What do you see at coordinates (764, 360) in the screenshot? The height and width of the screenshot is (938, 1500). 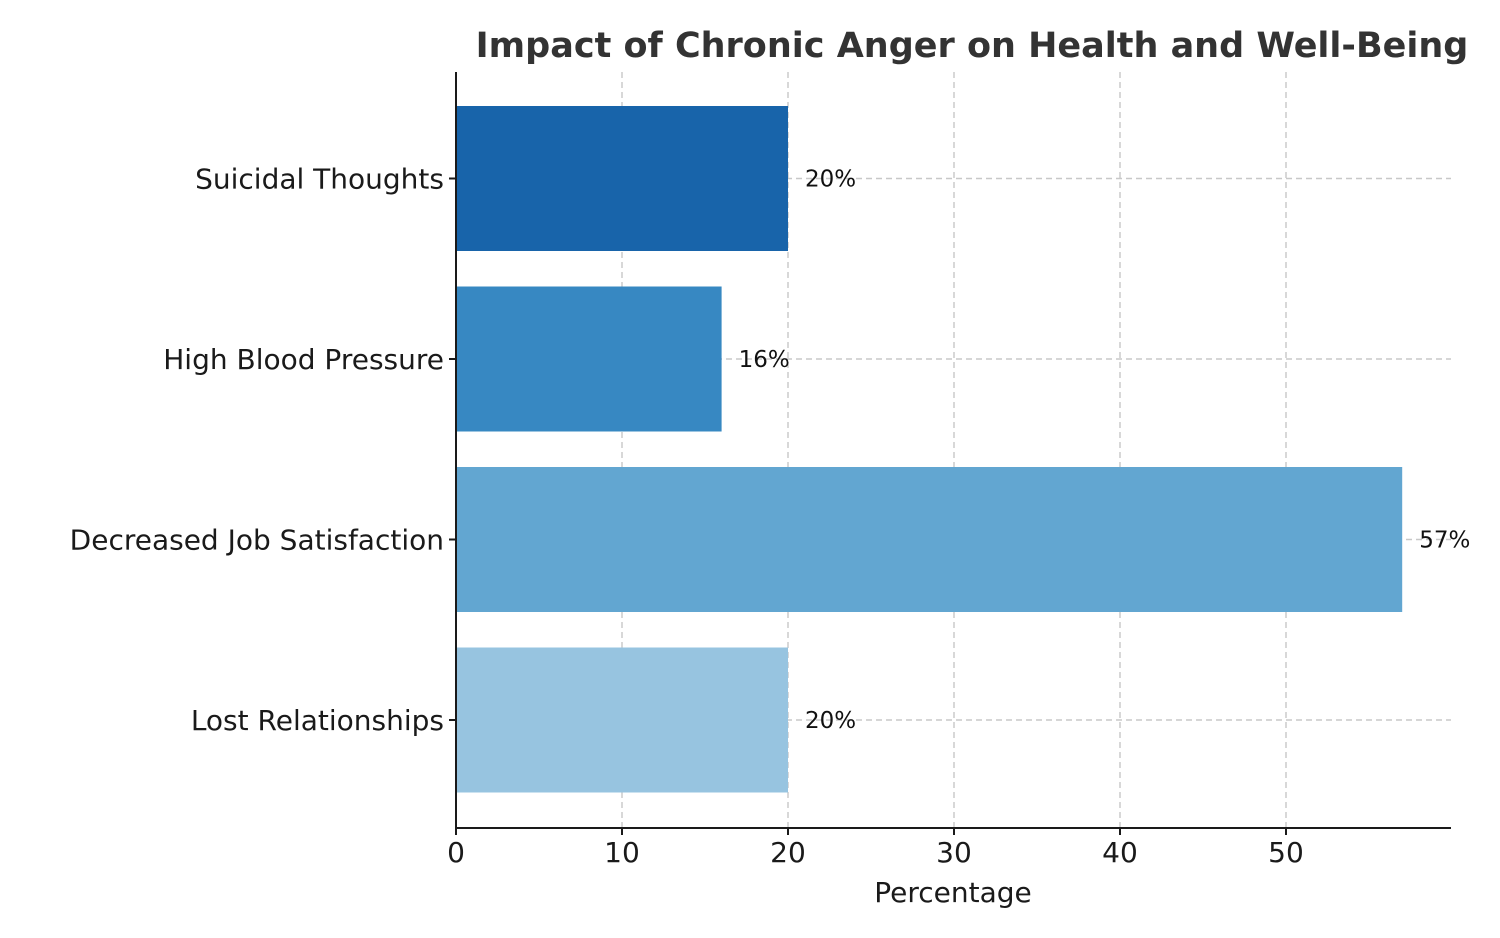 I see `value-label: 16%` at bounding box center [764, 360].